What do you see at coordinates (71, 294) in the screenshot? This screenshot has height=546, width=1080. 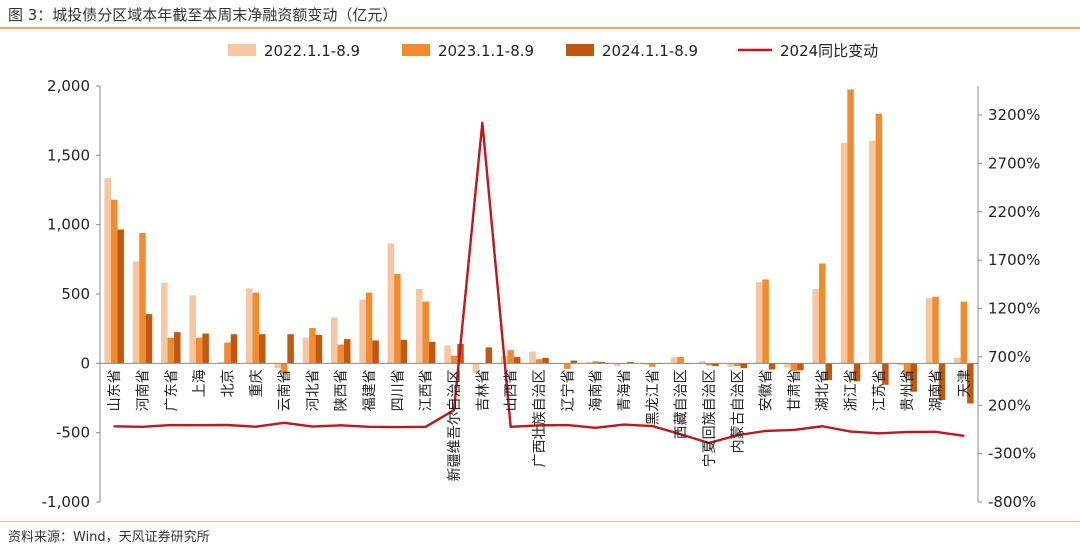 I see `y-axis-left: -1,000 -500 0 500 1,000 1,500 2,000` at bounding box center [71, 294].